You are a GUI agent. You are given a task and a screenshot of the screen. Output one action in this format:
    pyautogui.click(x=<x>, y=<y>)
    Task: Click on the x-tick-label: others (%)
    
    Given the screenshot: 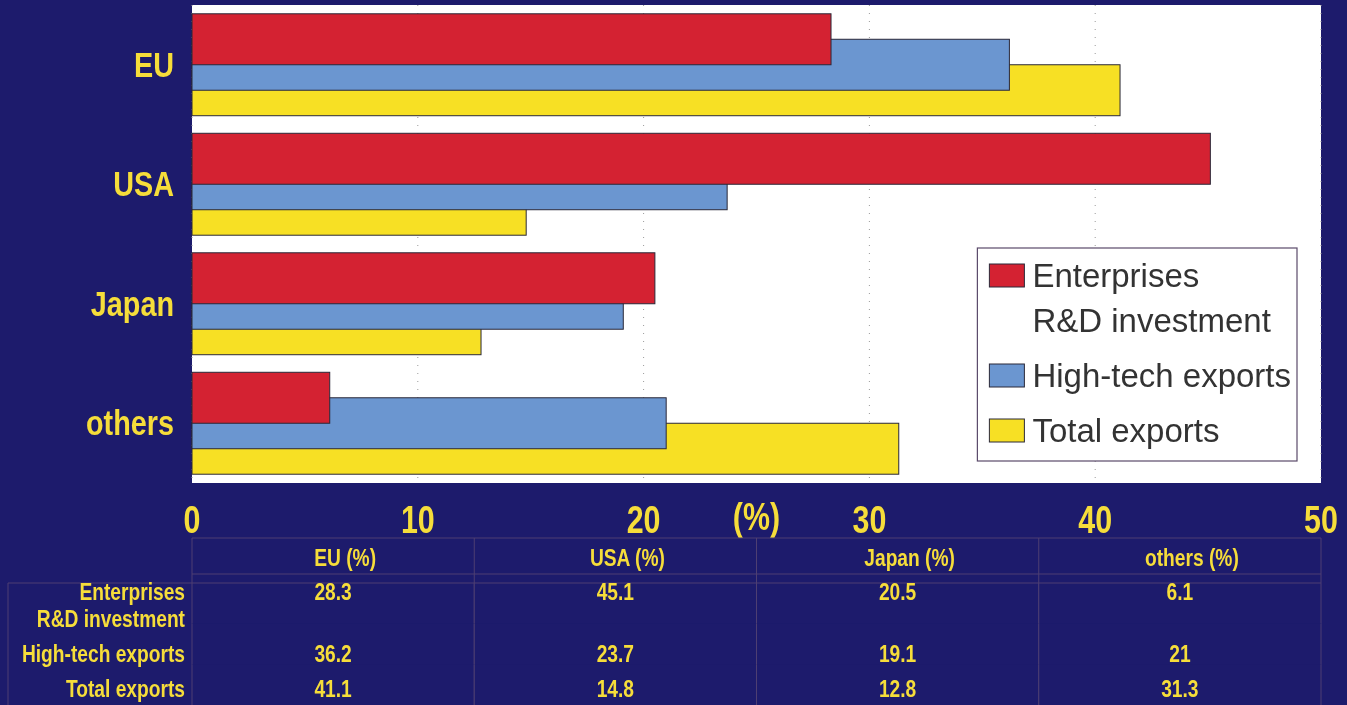 What is the action you would take?
    pyautogui.click(x=1191, y=557)
    